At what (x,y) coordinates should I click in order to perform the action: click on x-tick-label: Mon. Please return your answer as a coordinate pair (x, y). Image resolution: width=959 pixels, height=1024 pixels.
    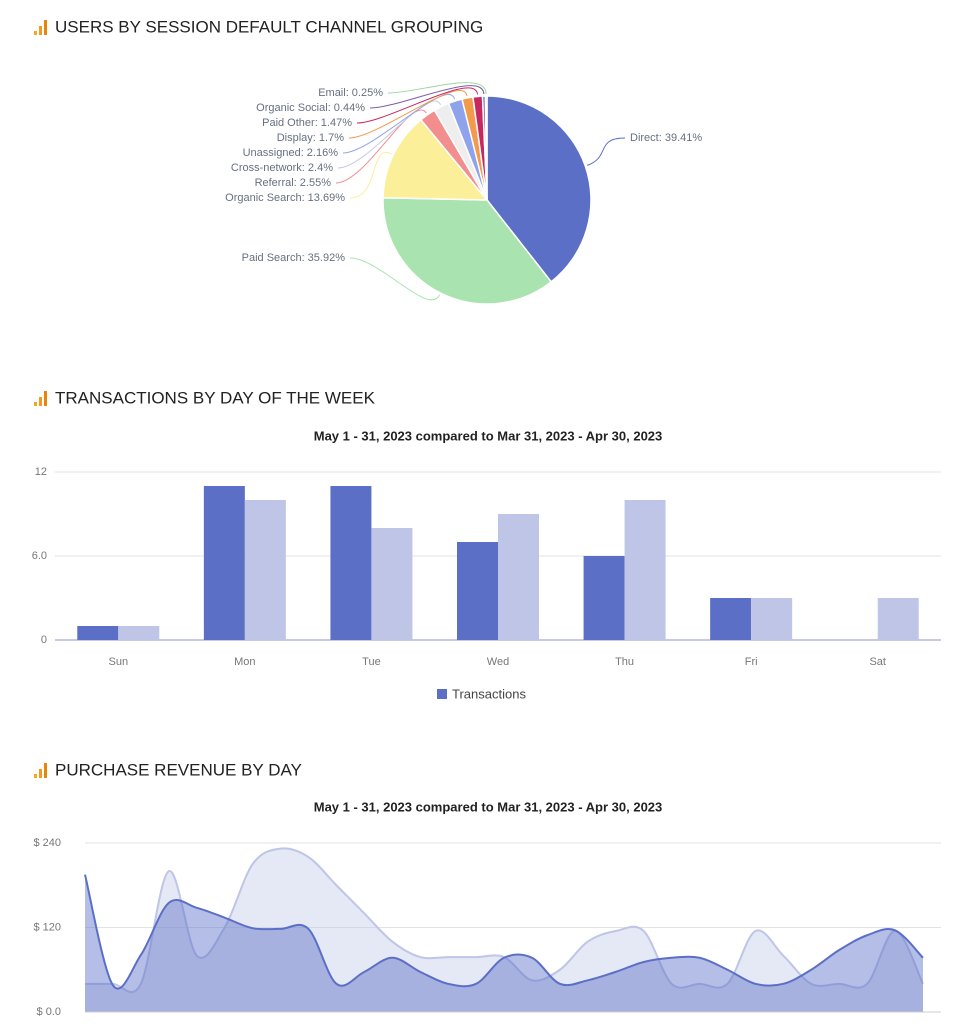
    Looking at the image, I should click on (244, 662).